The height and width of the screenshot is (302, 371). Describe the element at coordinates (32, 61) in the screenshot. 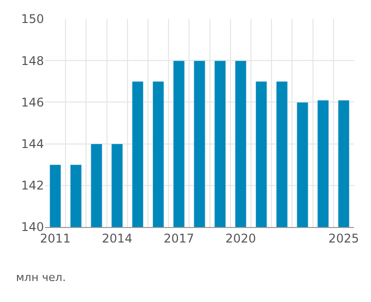

I see `y-tick-label: 148` at that location.